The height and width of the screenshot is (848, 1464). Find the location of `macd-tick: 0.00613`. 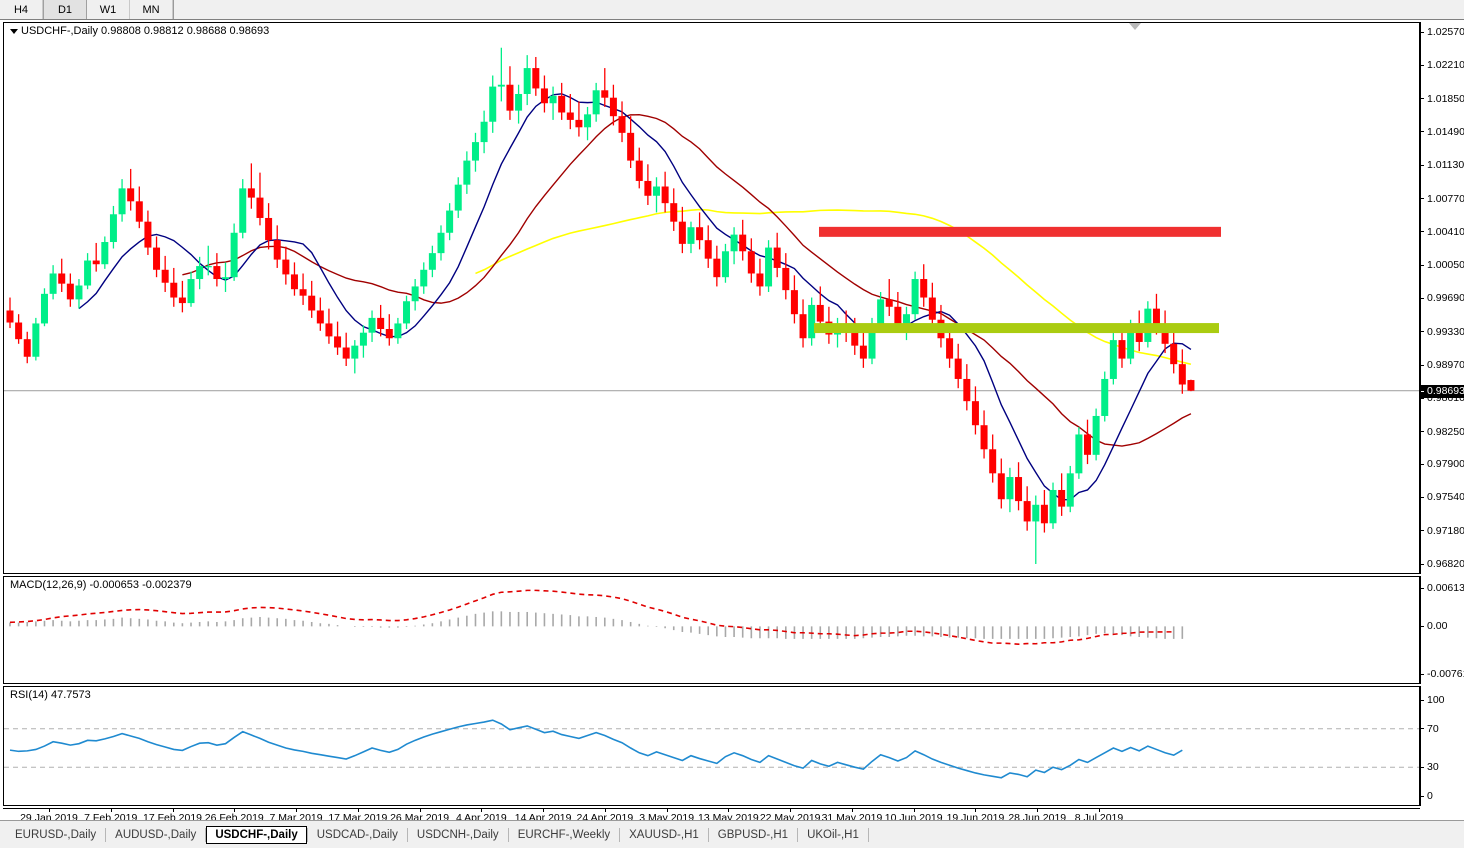

macd-tick: 0.00613 is located at coordinates (1442, 588).